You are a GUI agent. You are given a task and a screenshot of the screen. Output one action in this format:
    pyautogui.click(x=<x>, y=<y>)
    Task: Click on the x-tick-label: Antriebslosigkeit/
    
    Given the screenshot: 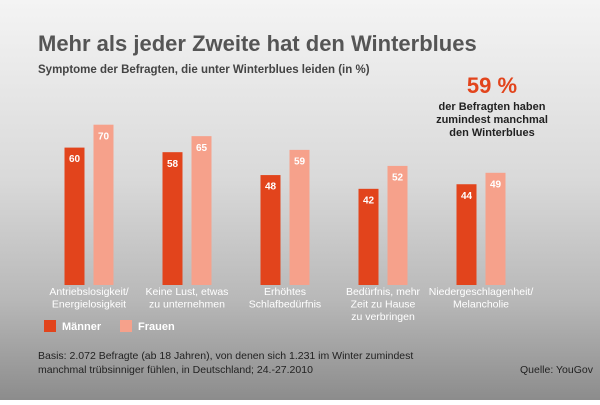 What is the action you would take?
    pyautogui.click(x=88, y=292)
    